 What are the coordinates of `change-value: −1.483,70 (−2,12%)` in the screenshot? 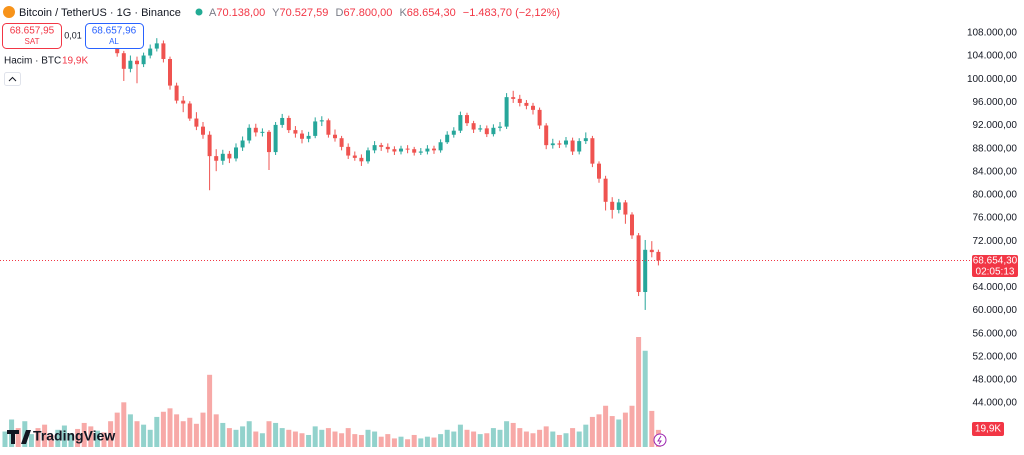 It's located at (511, 13).